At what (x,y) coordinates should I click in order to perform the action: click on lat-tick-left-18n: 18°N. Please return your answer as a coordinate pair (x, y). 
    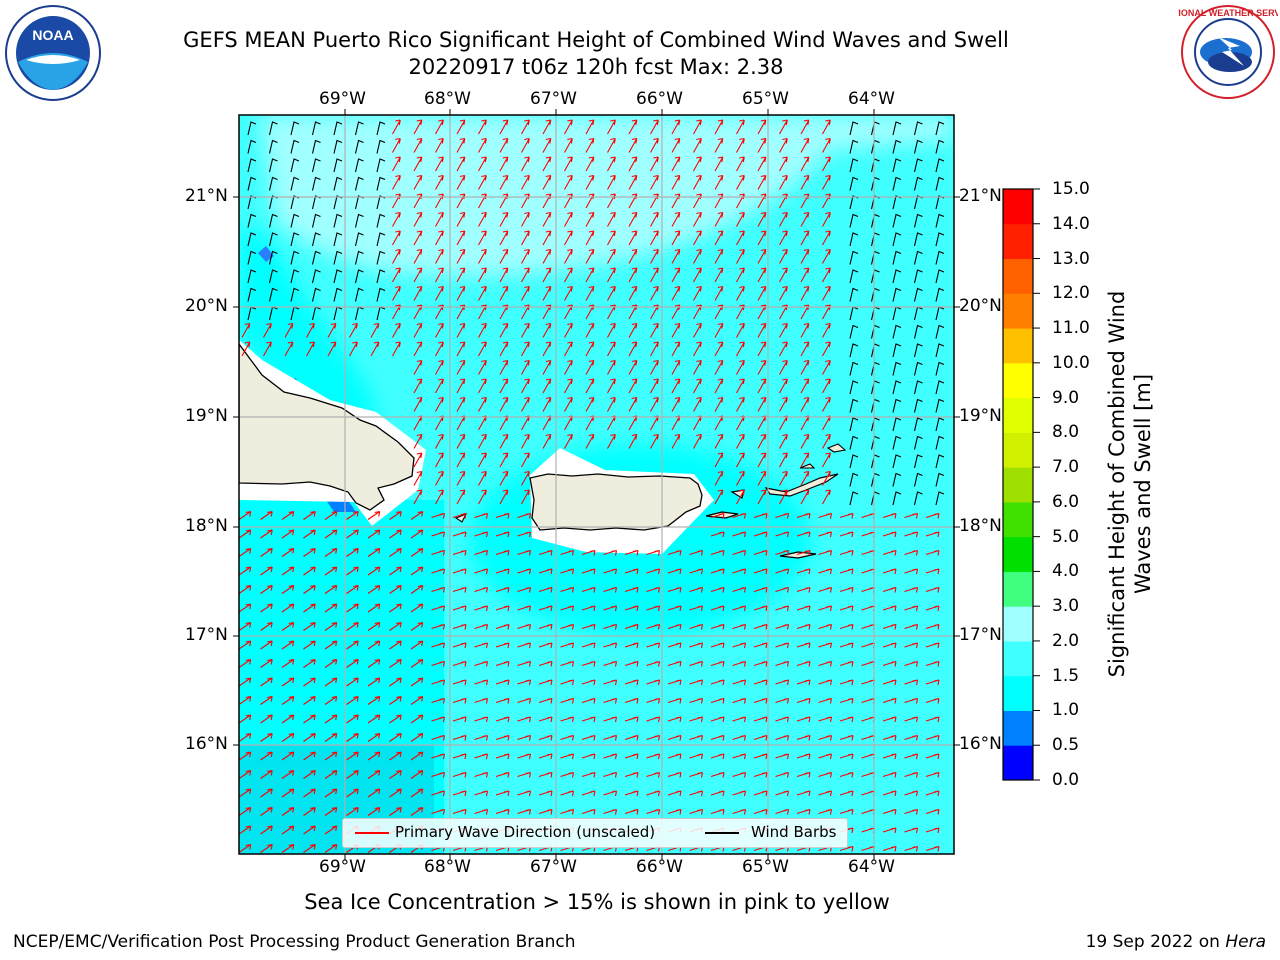
    Looking at the image, I should click on (206, 526).